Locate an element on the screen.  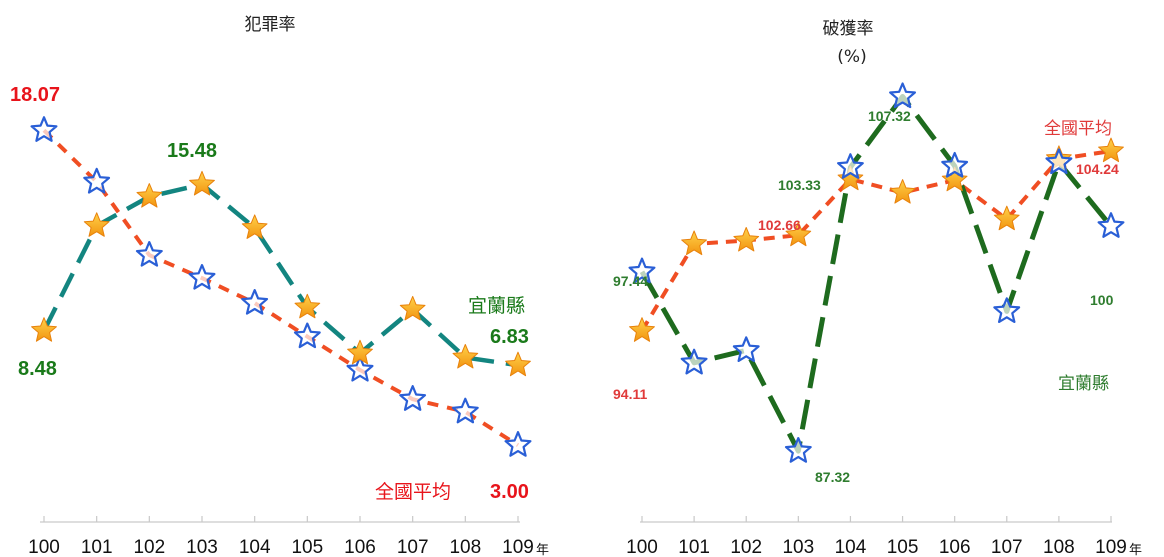
clear-yl-peak-label: 107.32 is located at coordinates (889, 116).